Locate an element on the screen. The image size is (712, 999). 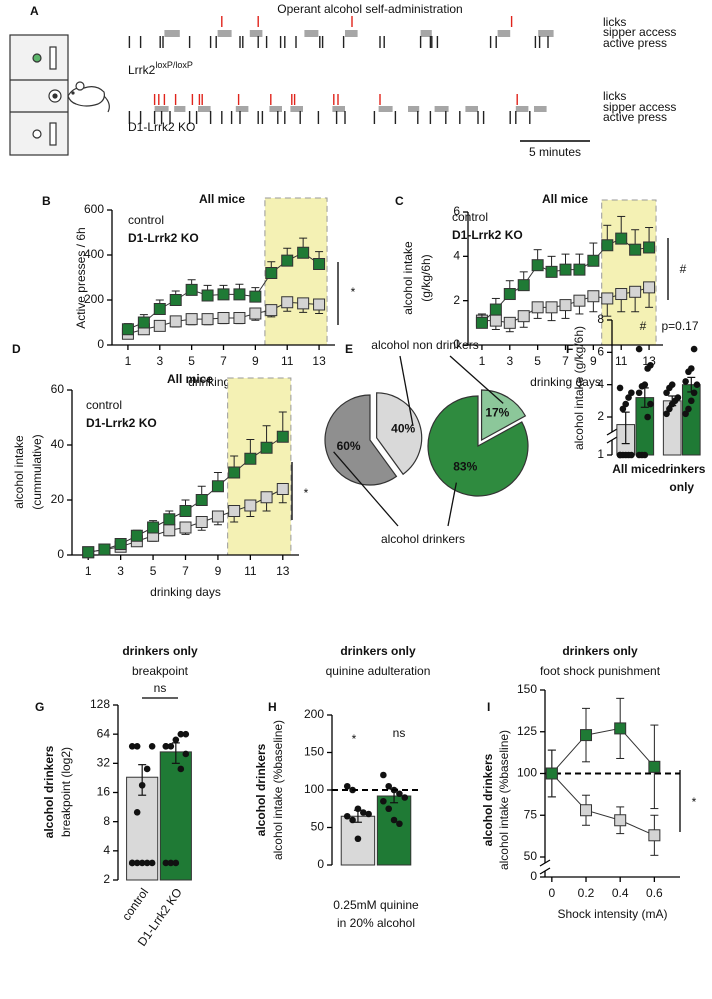
y-tick-label: 16 is located at coordinates (104, 792).